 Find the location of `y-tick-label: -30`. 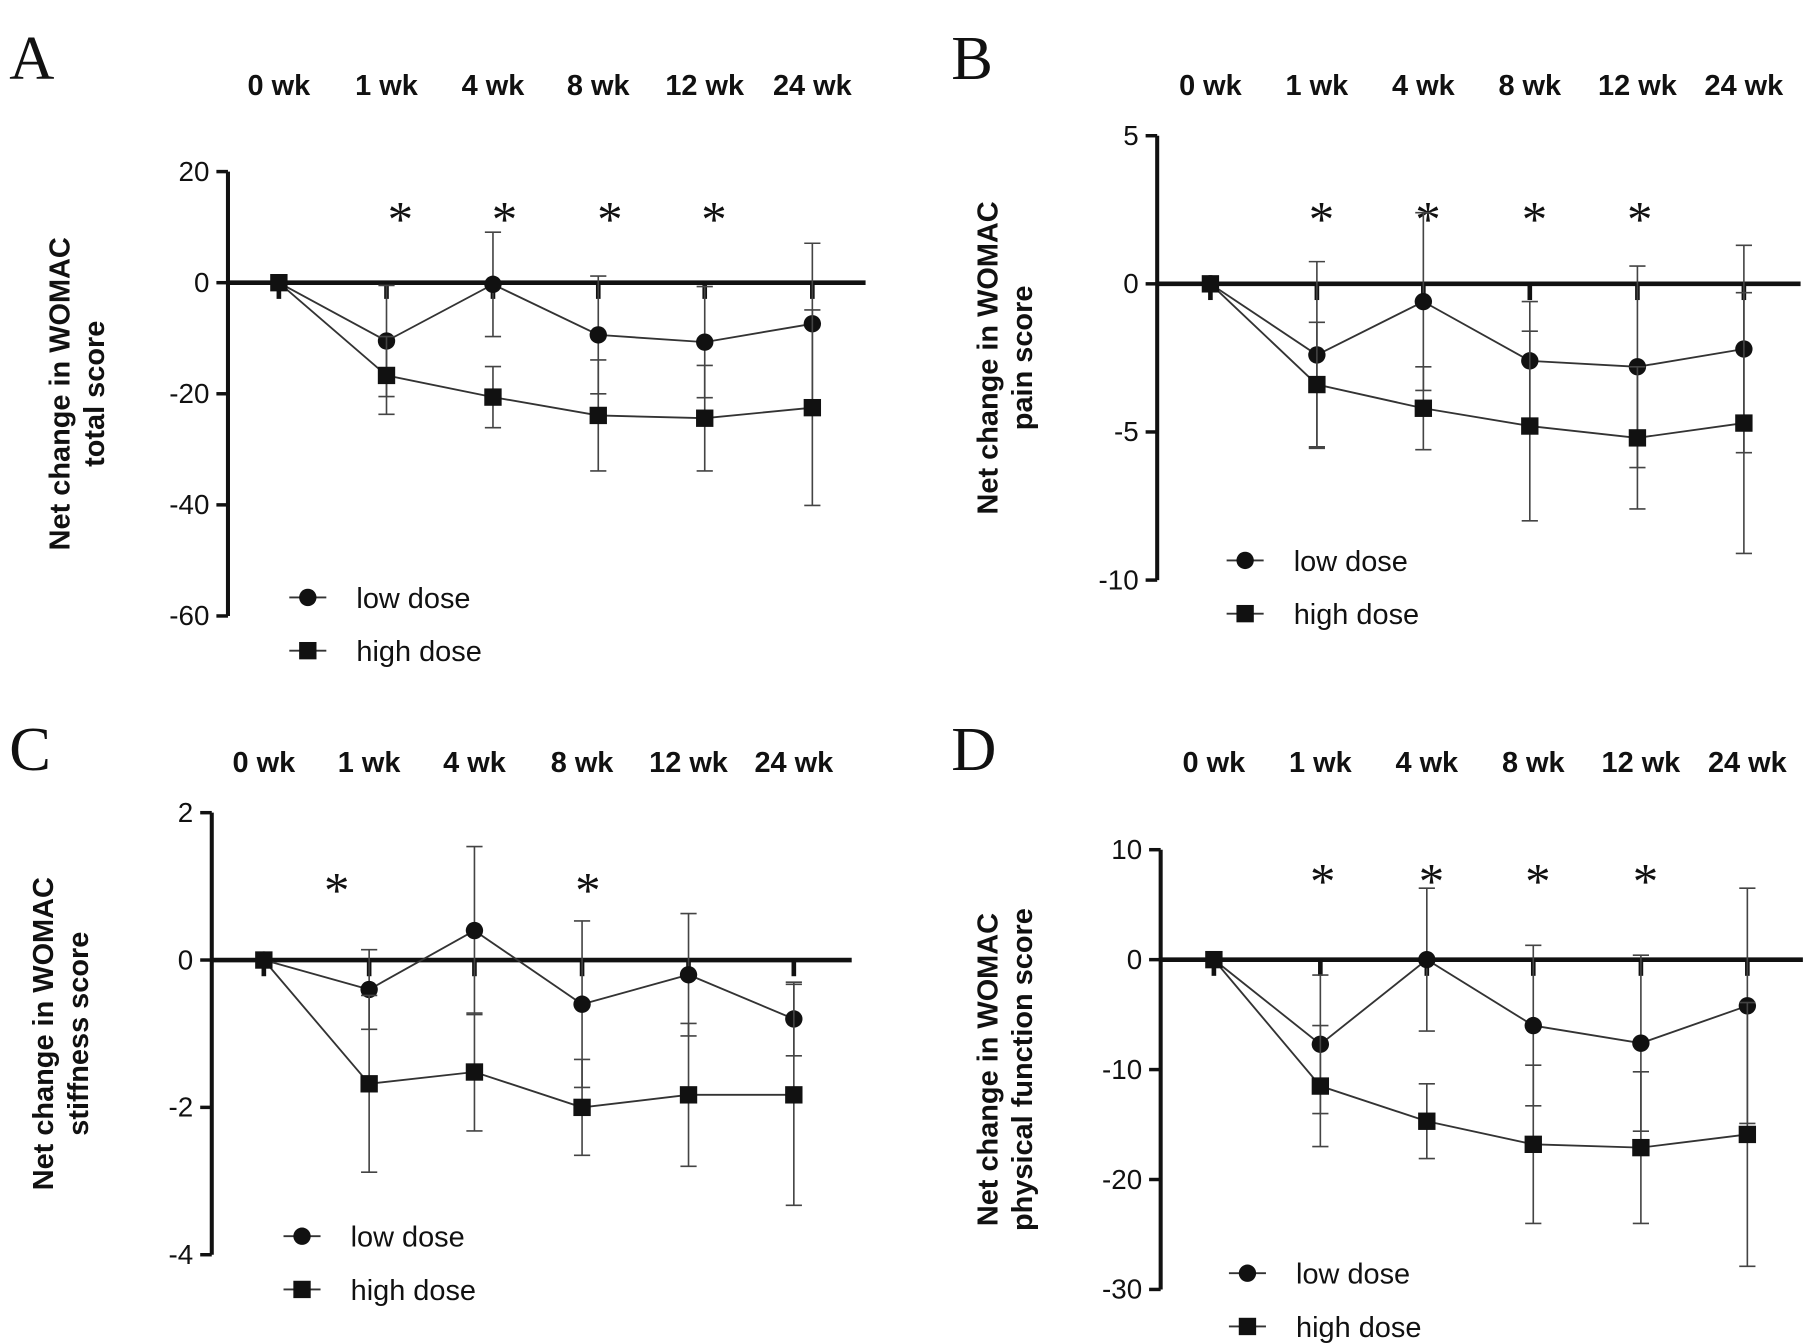

y-tick-label: -30 is located at coordinates (1122, 1289).